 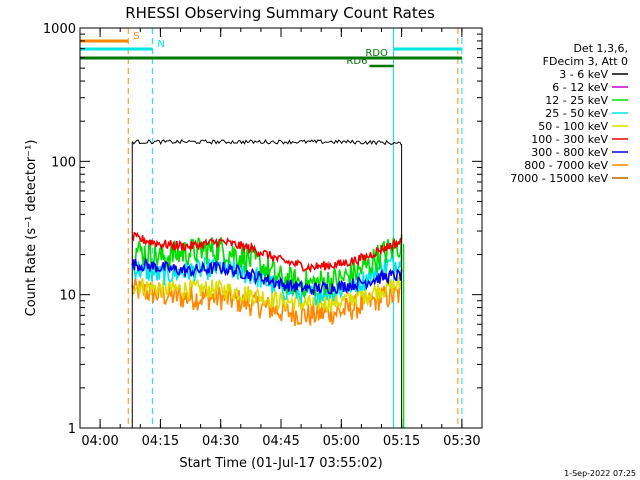 I want to click on flag-label: RDO, so click(x=376, y=53).